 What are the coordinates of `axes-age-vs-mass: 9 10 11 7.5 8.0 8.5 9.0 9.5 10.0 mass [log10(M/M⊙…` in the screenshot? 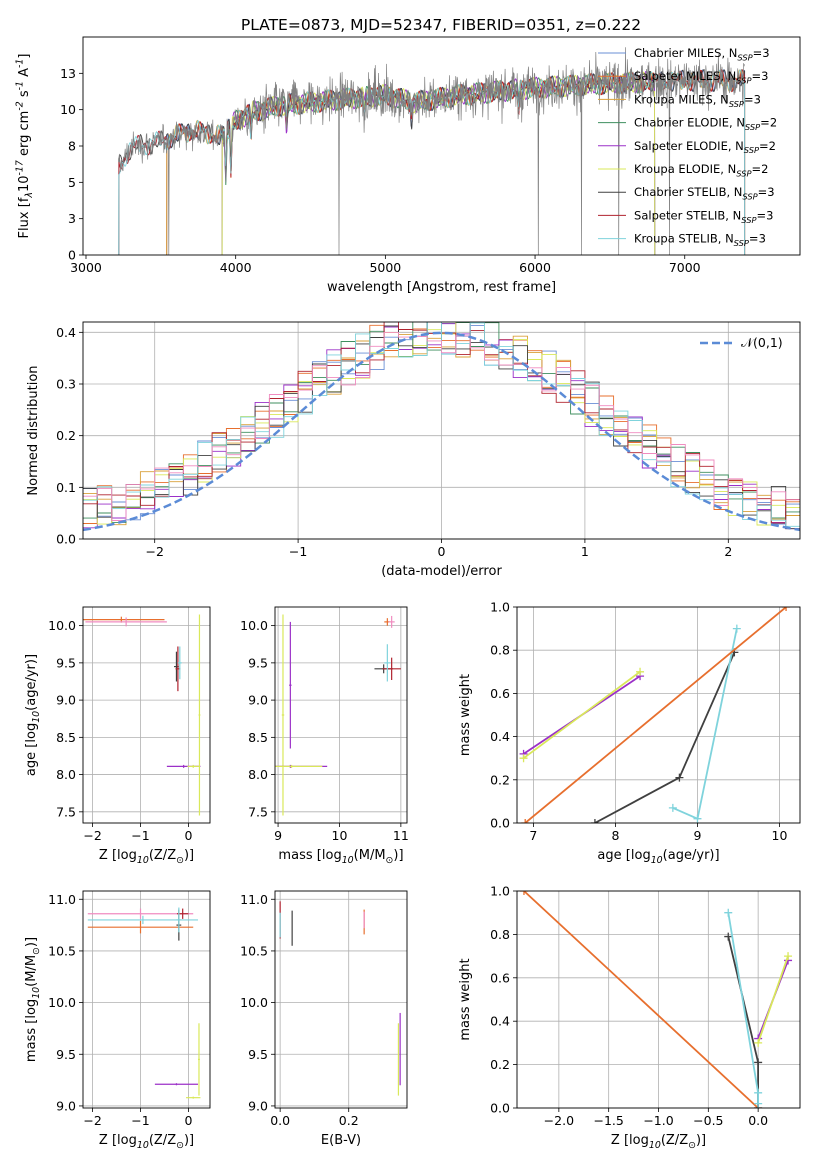 It's located at (324, 736).